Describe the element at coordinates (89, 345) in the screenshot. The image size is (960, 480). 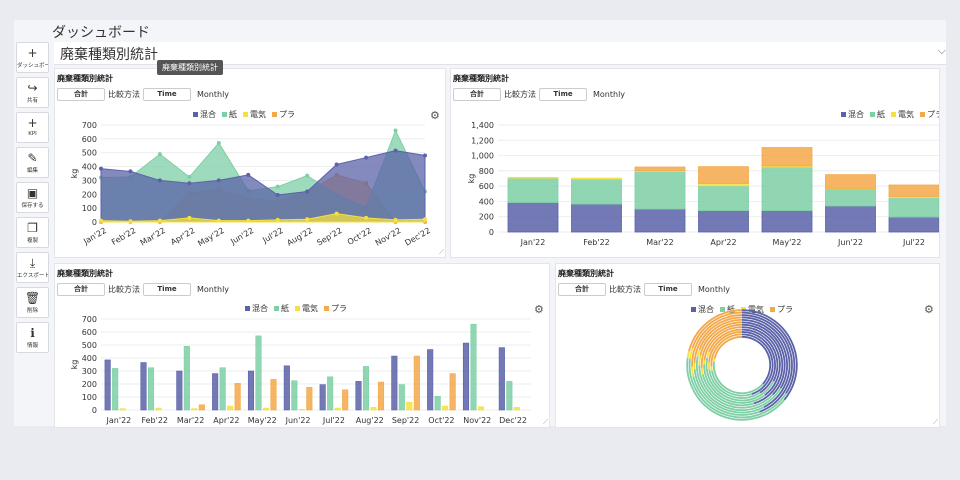
I see `y-tick-label: 500` at that location.